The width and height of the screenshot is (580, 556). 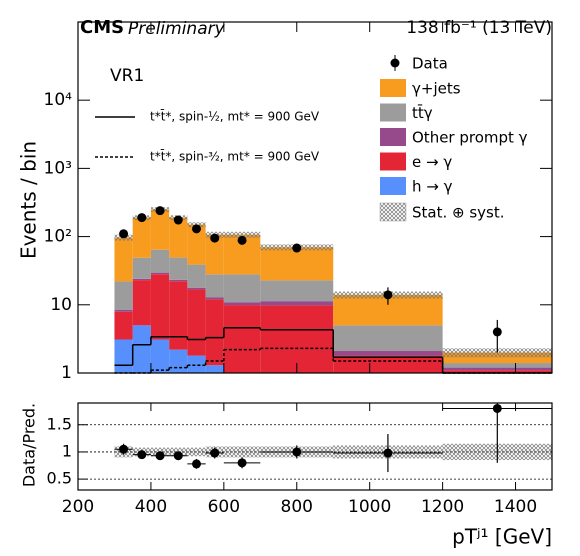 What do you see at coordinates (67, 450) in the screenshot?
I see `ratio-y-tick-label: 1` at bounding box center [67, 450].